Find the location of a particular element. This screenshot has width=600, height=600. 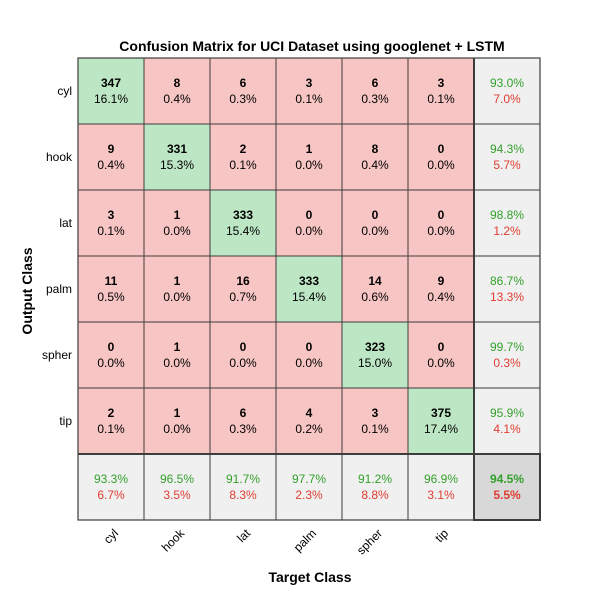

cell-count: 11 is located at coordinates (111, 281).